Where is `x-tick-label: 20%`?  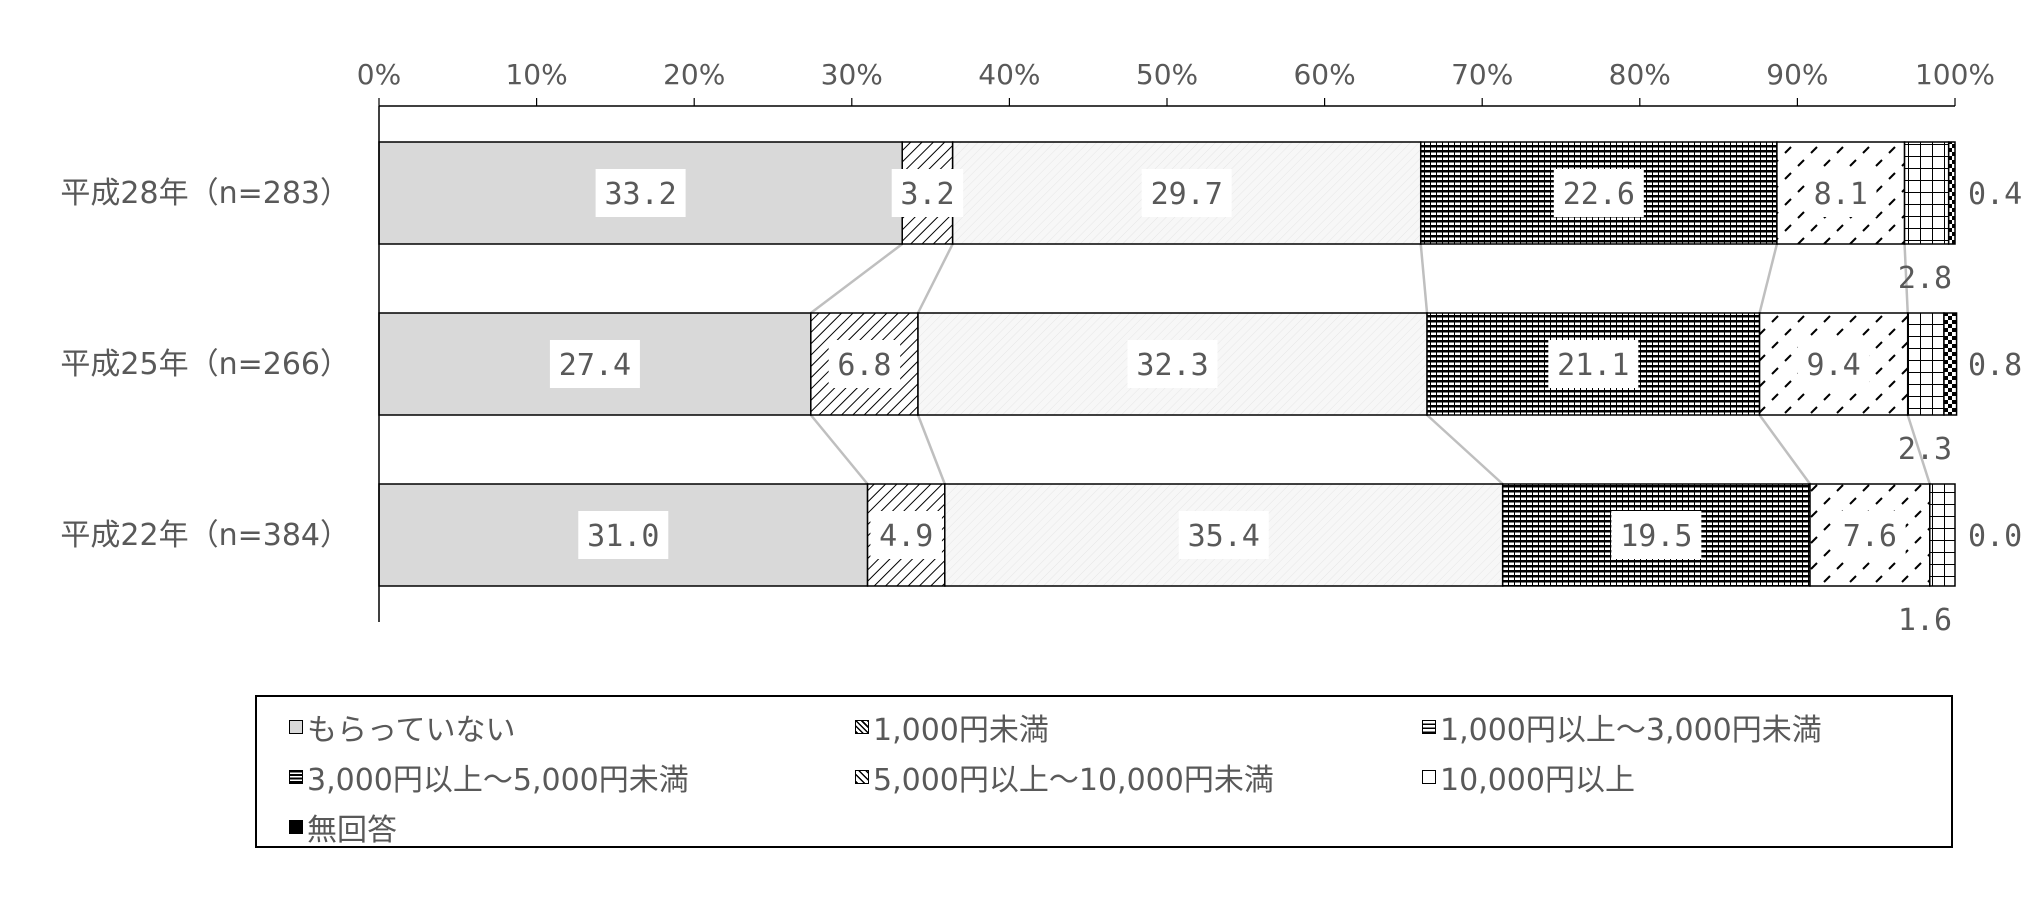
x-tick-label: 20% is located at coordinates (694, 74).